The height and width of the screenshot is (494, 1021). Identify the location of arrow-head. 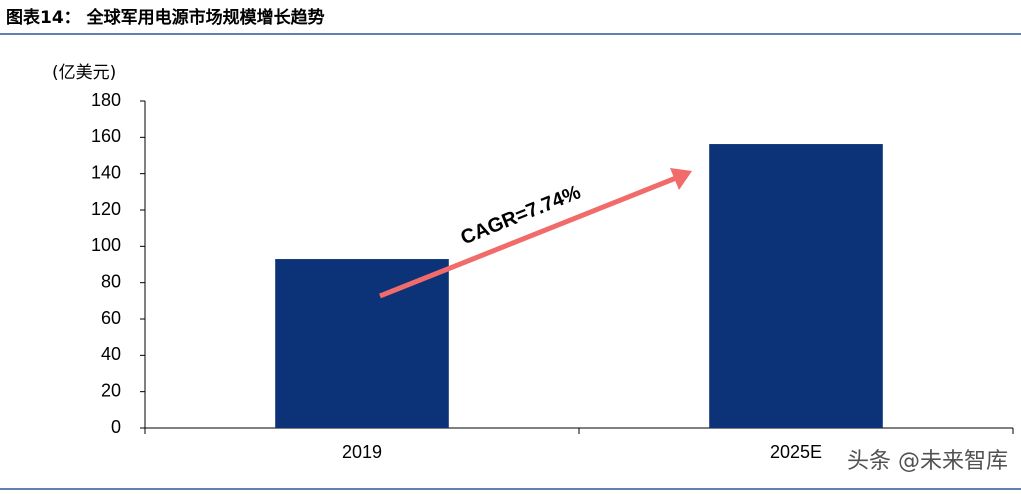
(681, 179).